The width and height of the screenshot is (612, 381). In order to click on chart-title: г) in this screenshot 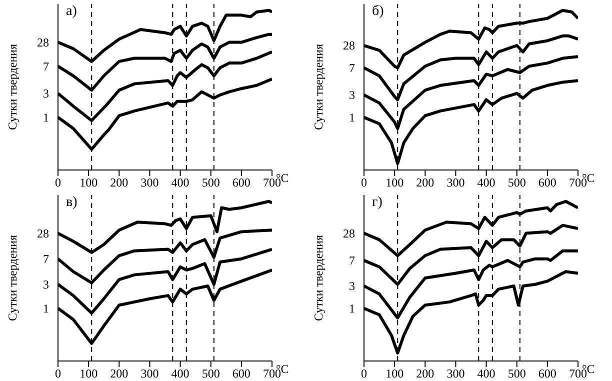, I will do `click(377, 202)`.